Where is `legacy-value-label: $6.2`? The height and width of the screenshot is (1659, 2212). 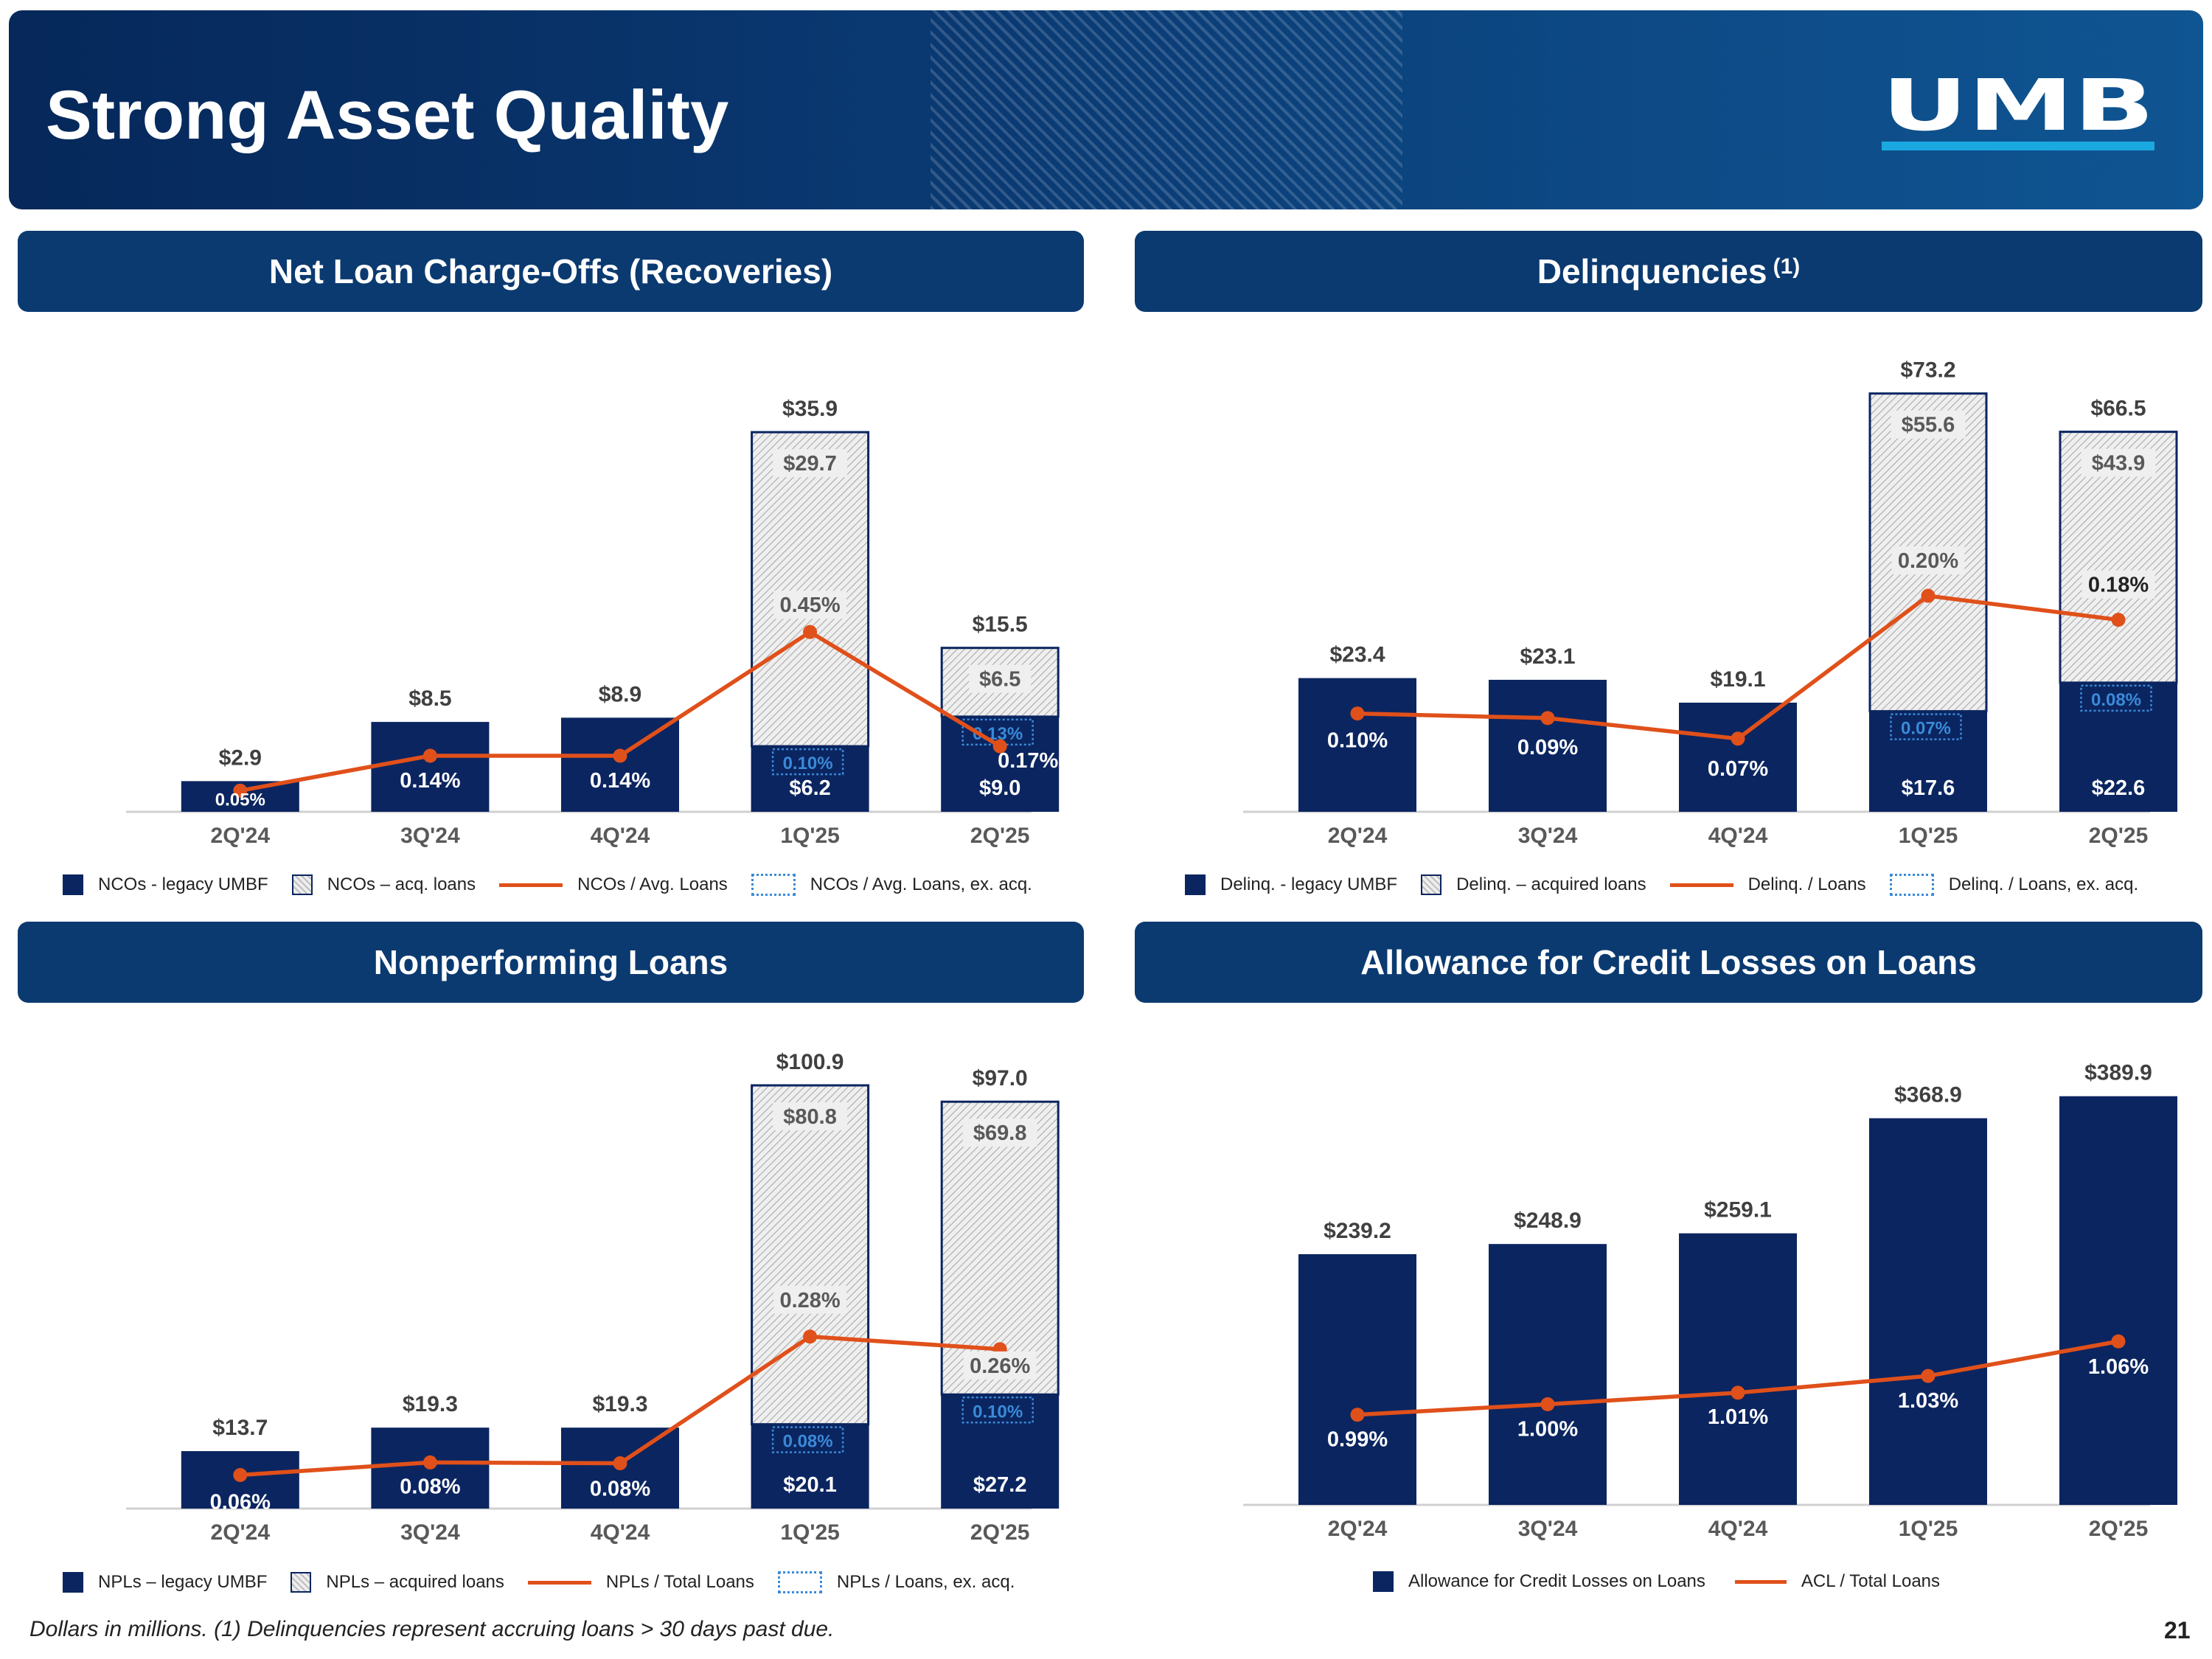
legacy-value-label: $6.2 is located at coordinates (809, 788).